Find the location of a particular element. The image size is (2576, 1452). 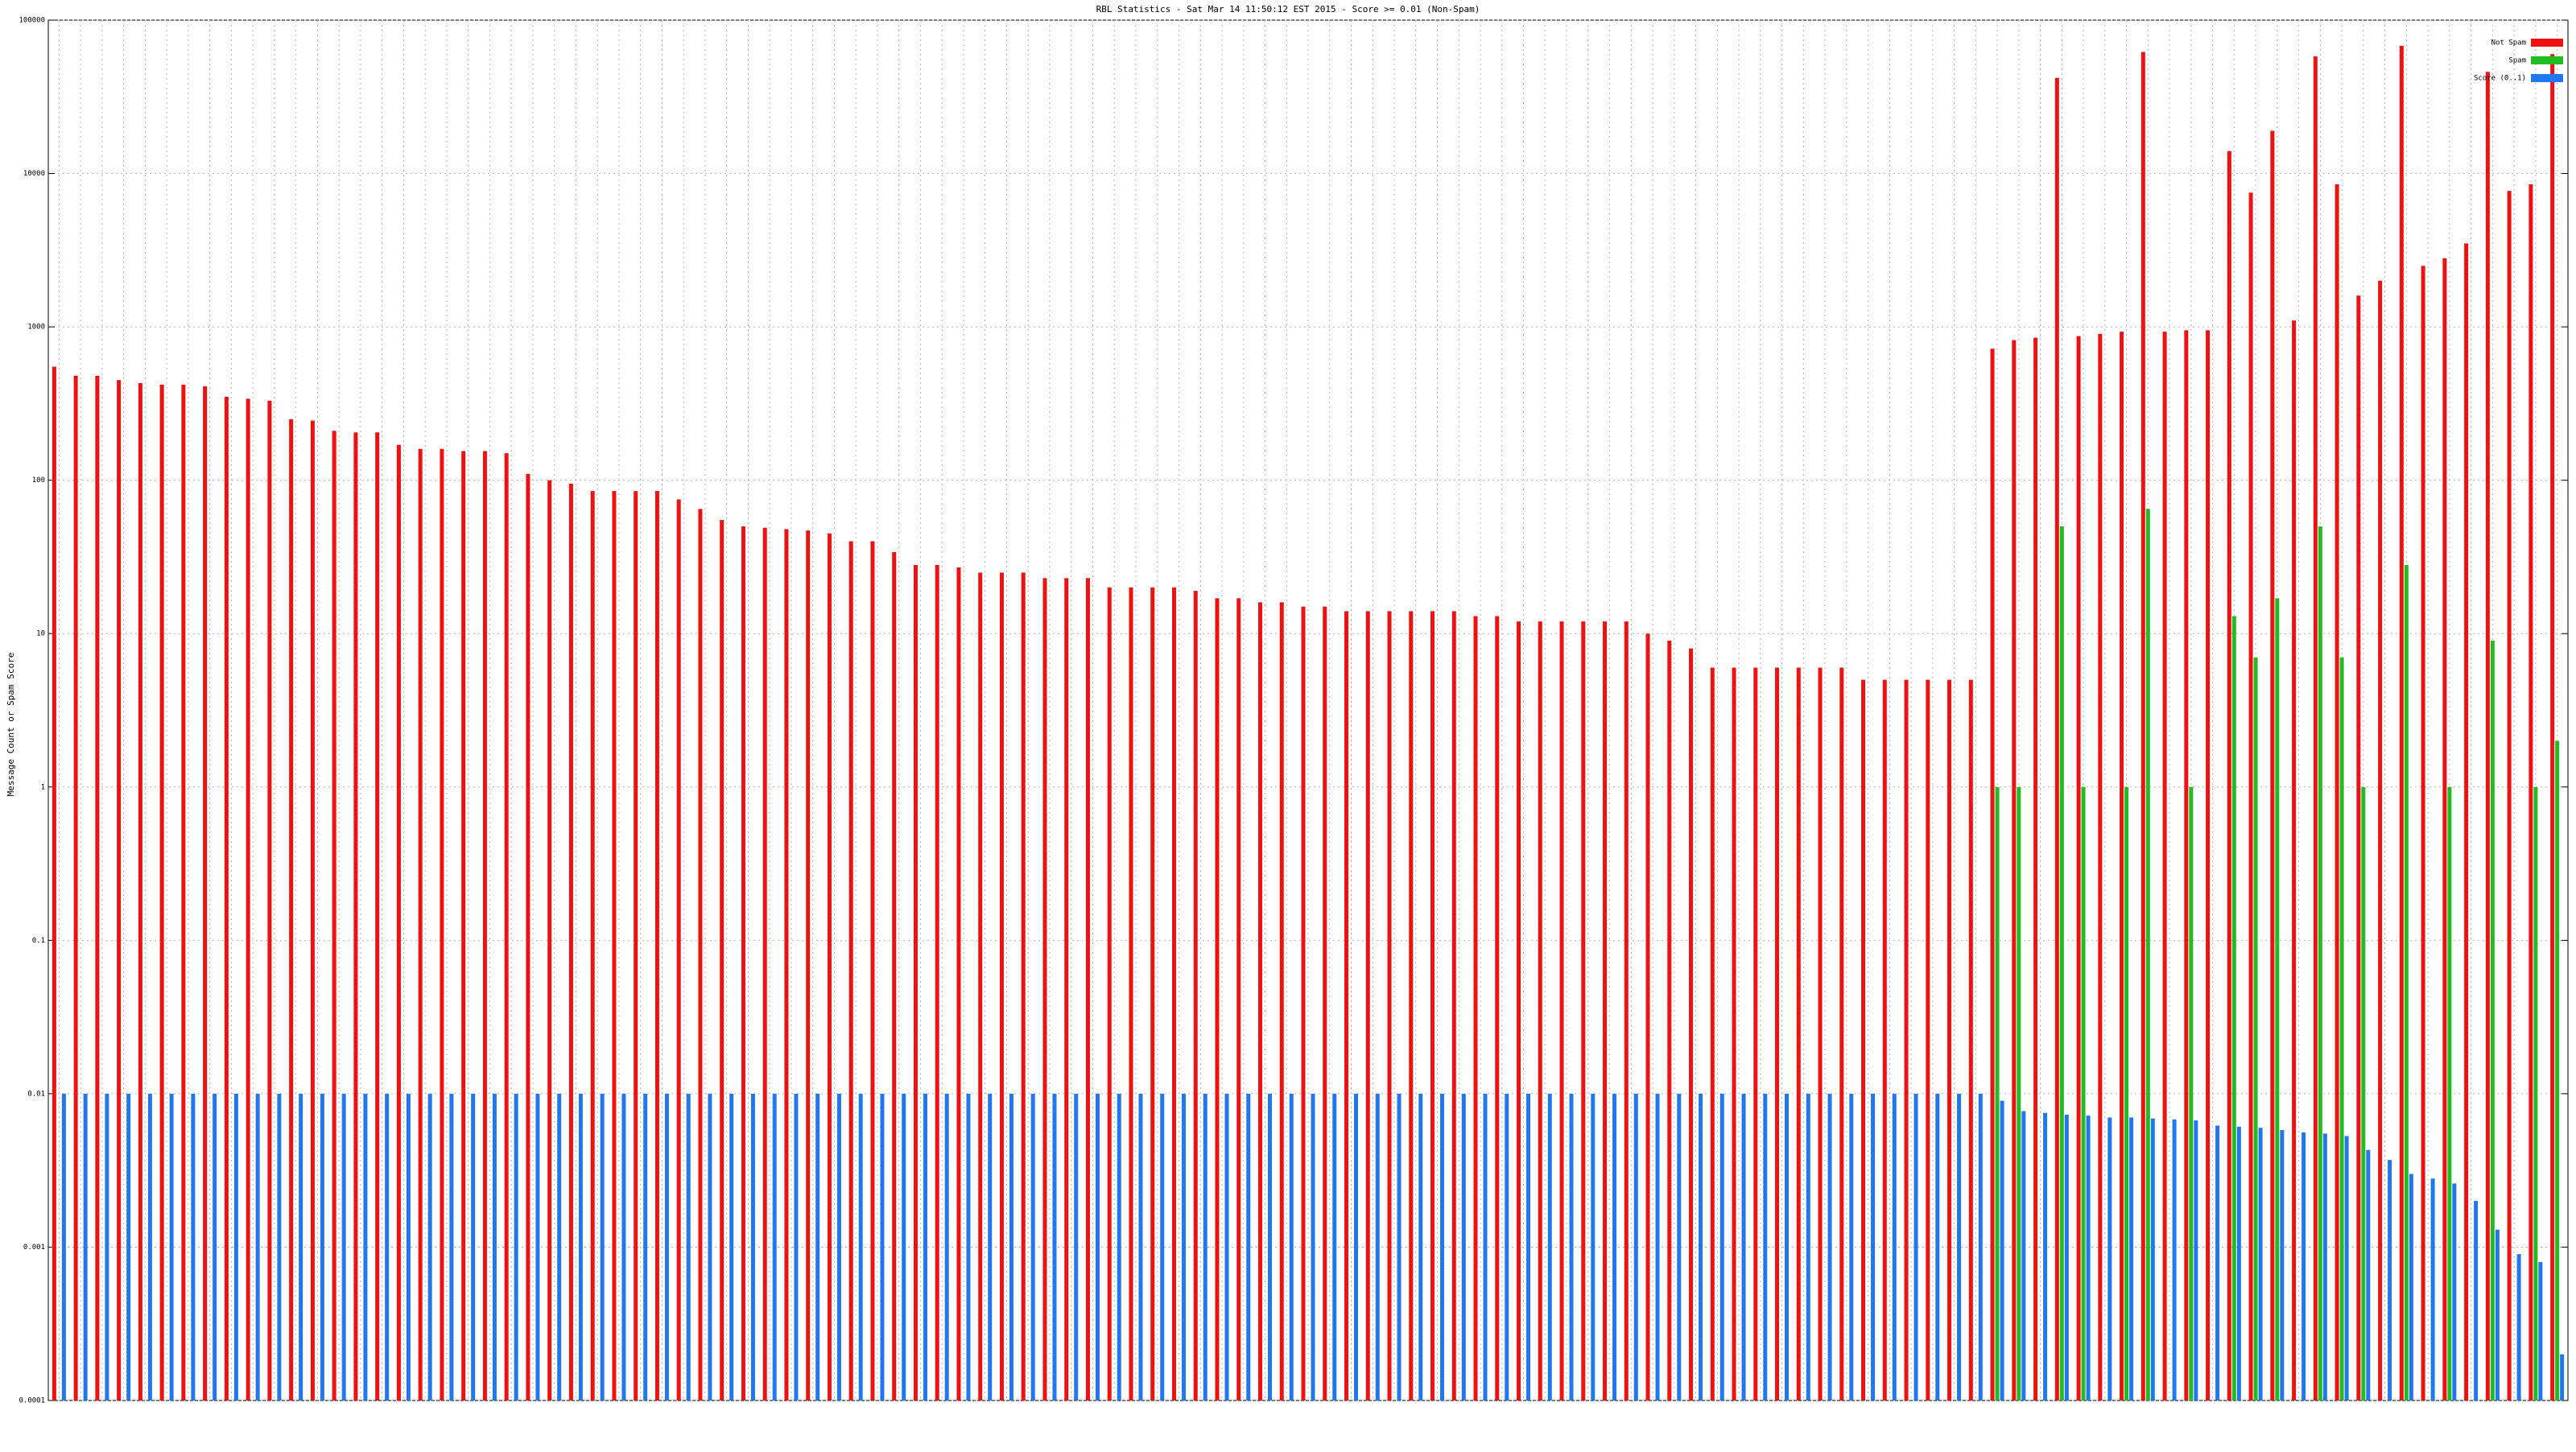

y-tick-label: 1 is located at coordinates (43, 787).